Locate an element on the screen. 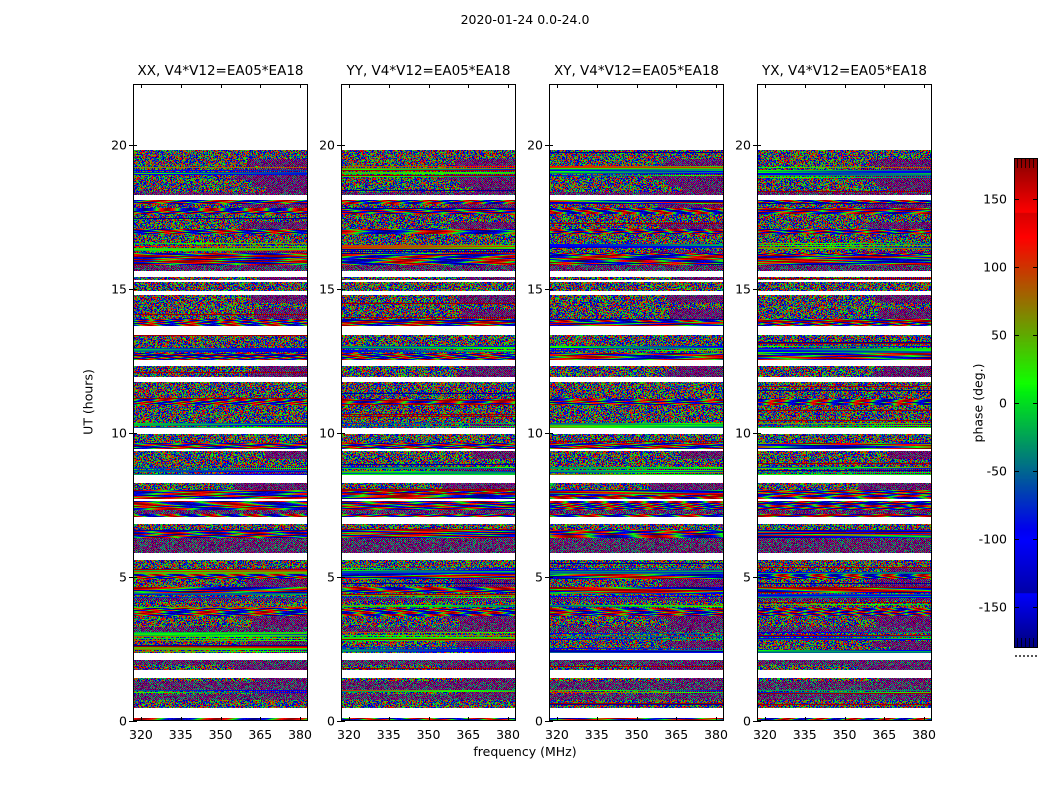 Image resolution: width=1050 pixels, height=800 pixels. y-axis-label: UT (hours) is located at coordinates (88, 402).